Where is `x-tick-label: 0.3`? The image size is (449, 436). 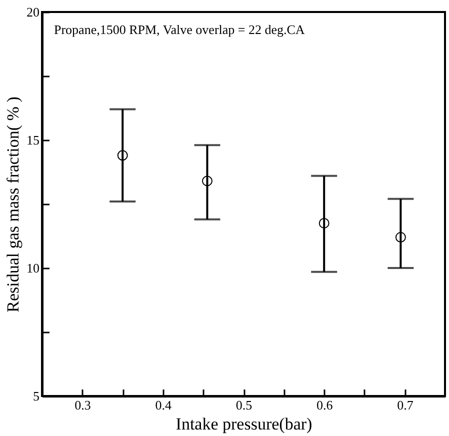 x-tick-label: 0.3 is located at coordinates (82, 405).